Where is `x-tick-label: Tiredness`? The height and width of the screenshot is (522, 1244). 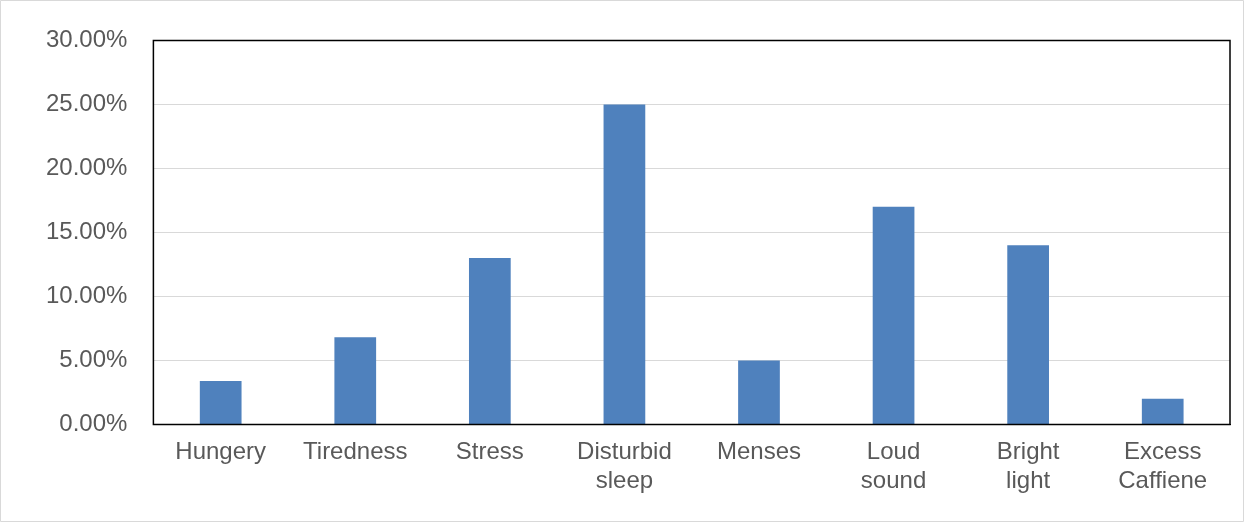 x-tick-label: Tiredness is located at coordinates (355, 451).